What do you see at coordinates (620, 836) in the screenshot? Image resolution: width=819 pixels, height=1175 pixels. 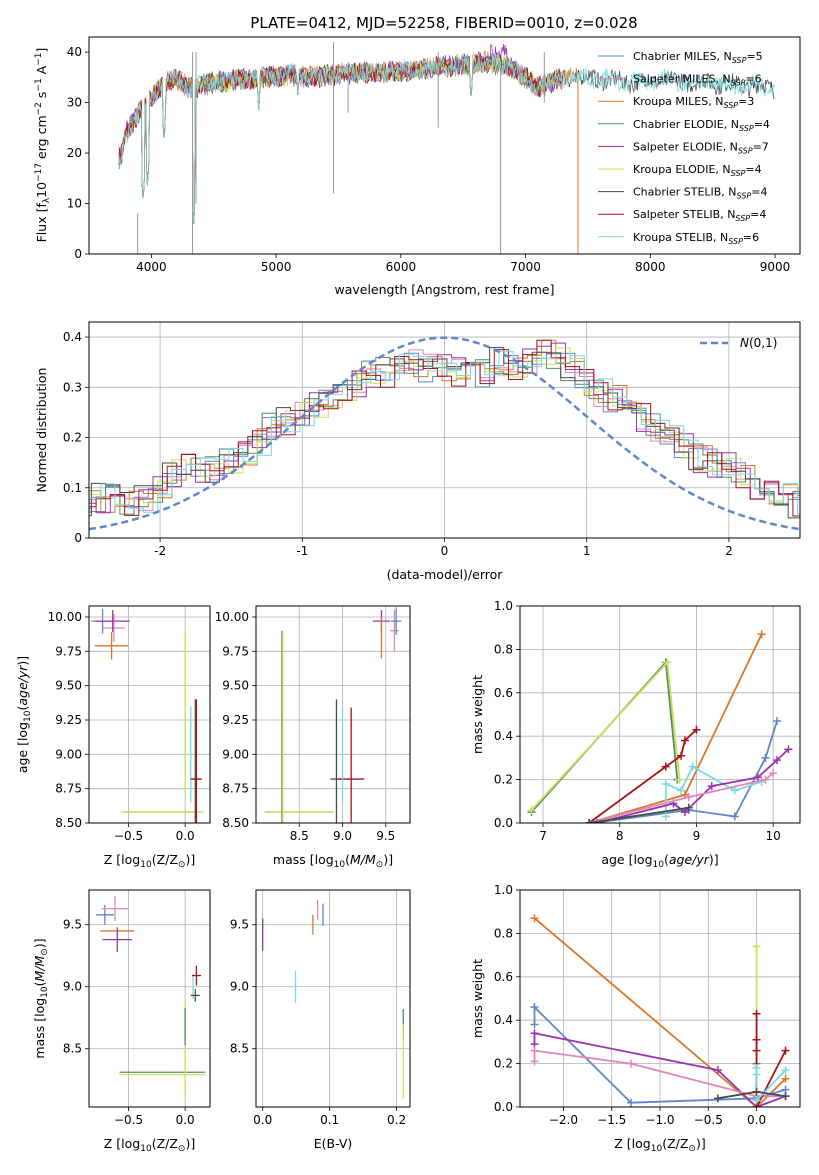 I see `x-tick-label: 8` at bounding box center [620, 836].